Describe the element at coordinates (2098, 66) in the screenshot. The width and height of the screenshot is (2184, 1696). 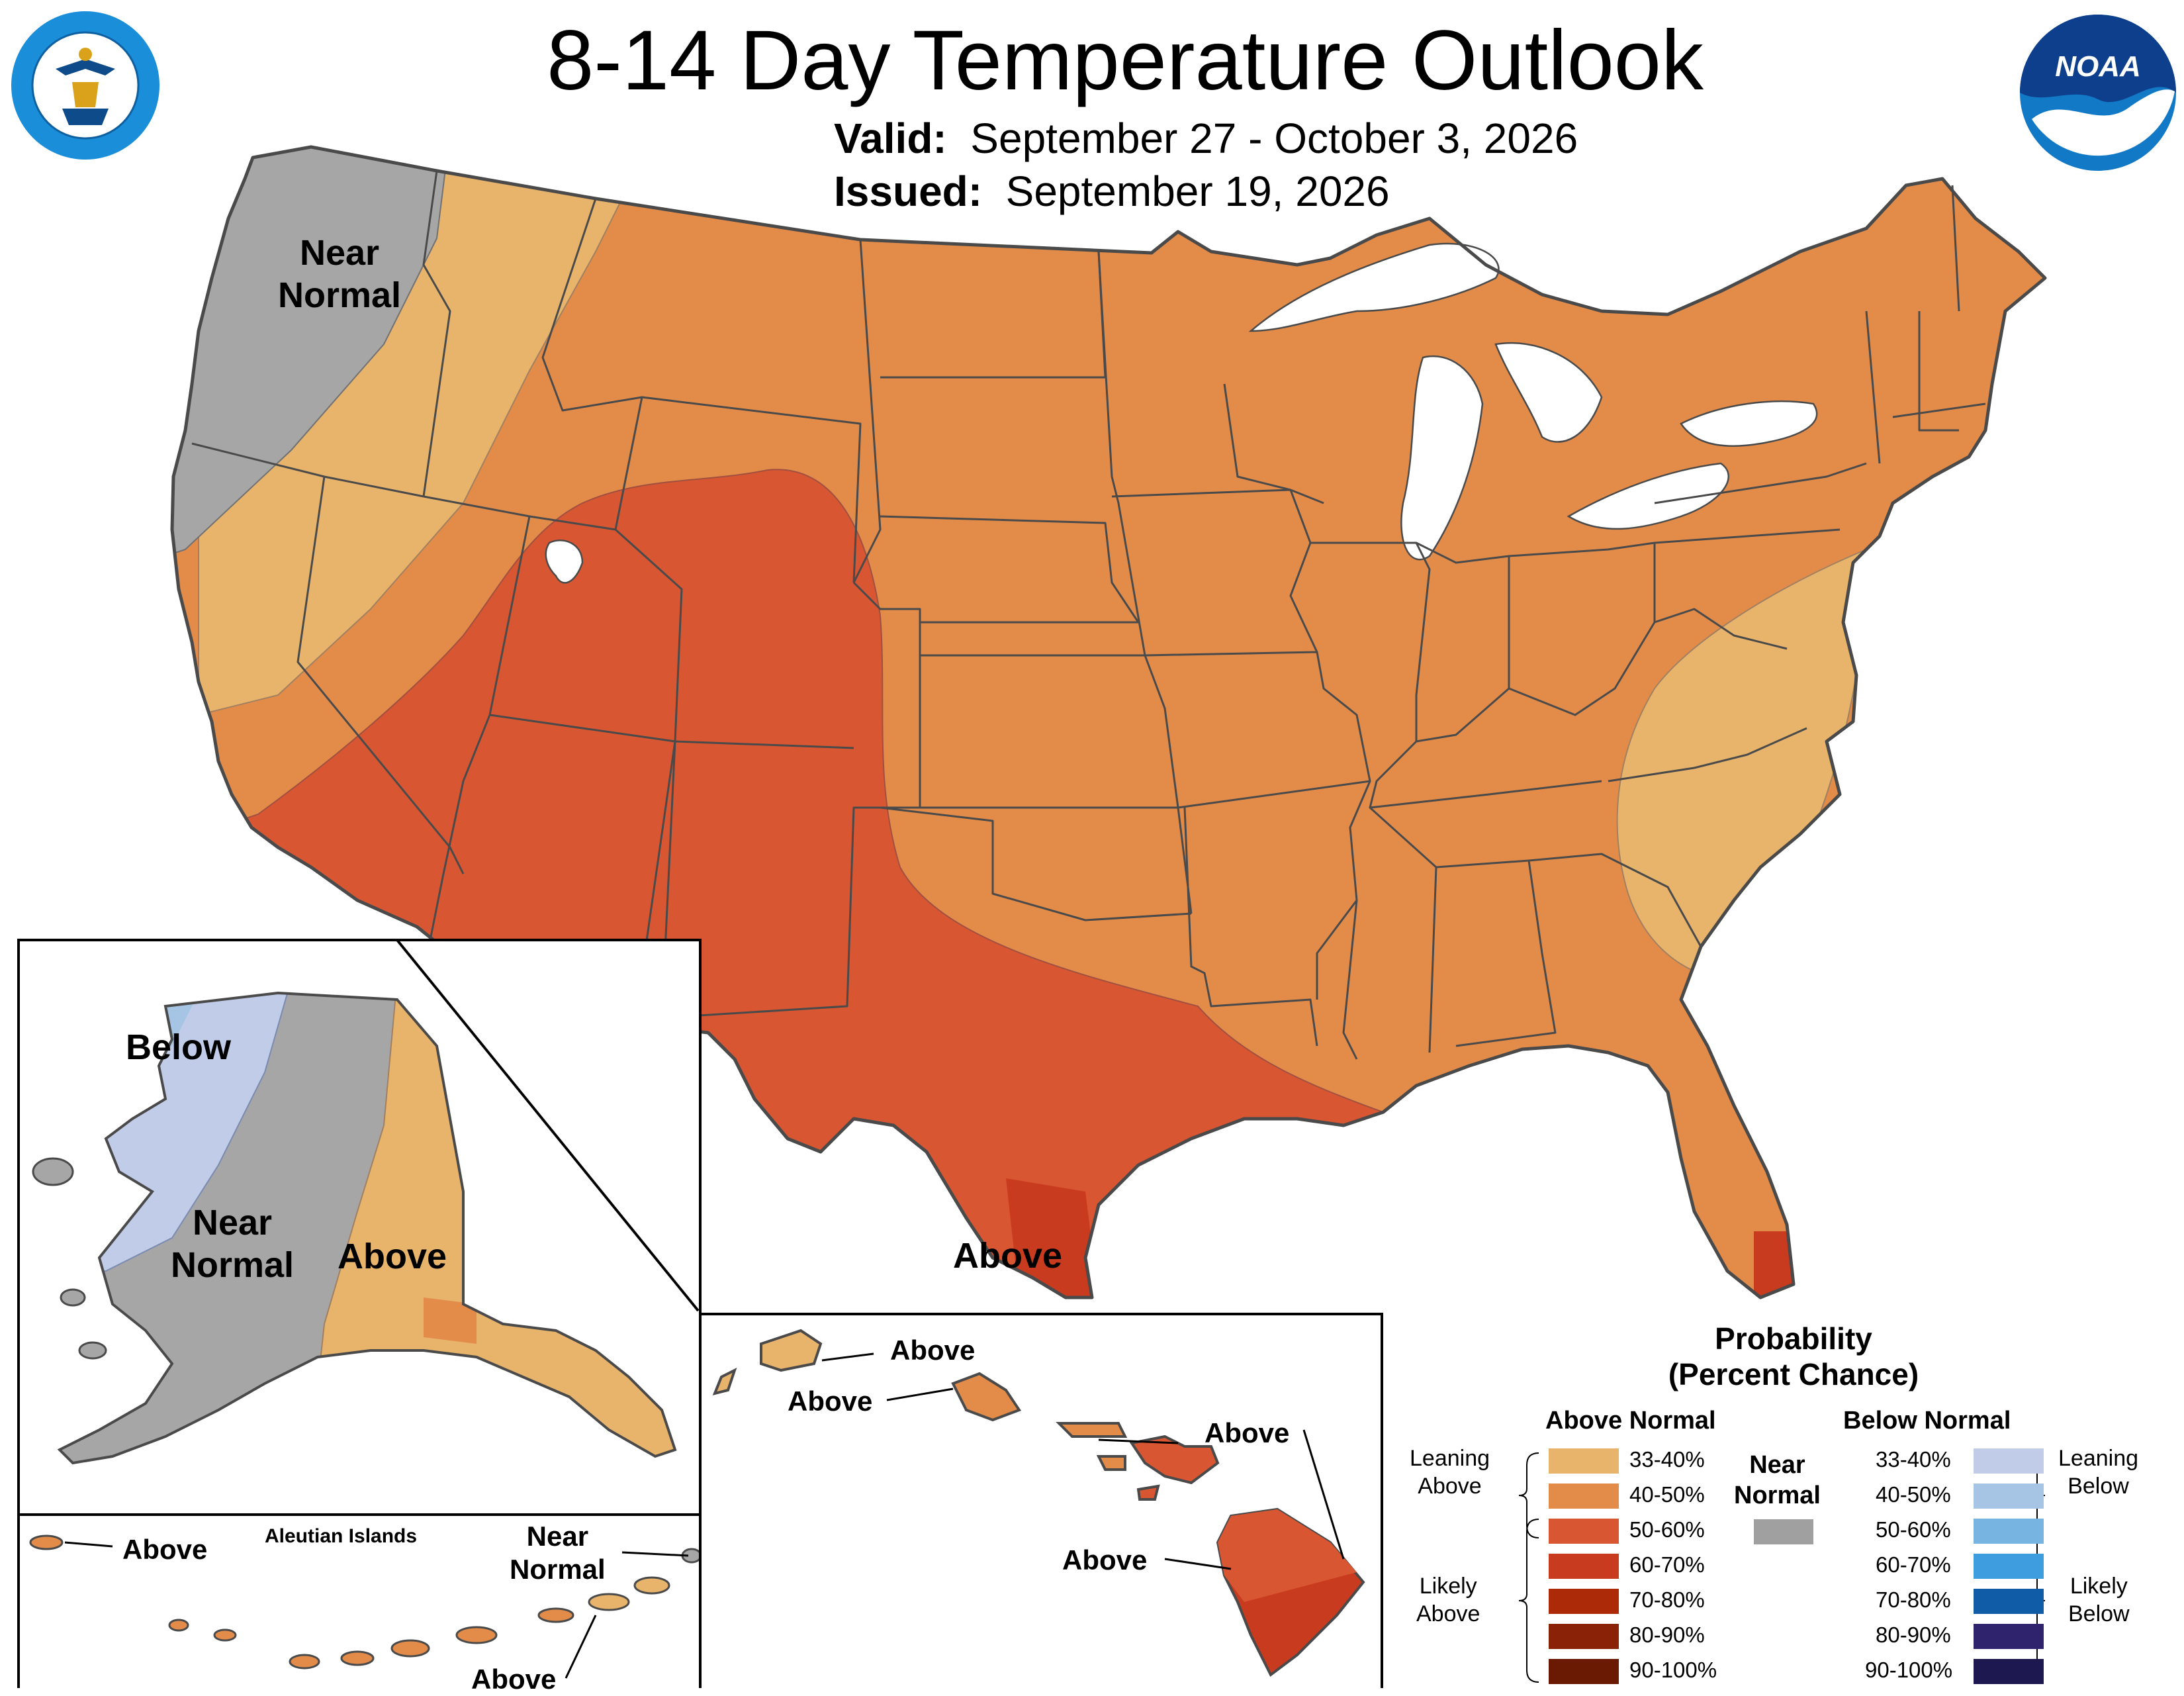
I see `noaa-logo-text: NOAA` at that location.